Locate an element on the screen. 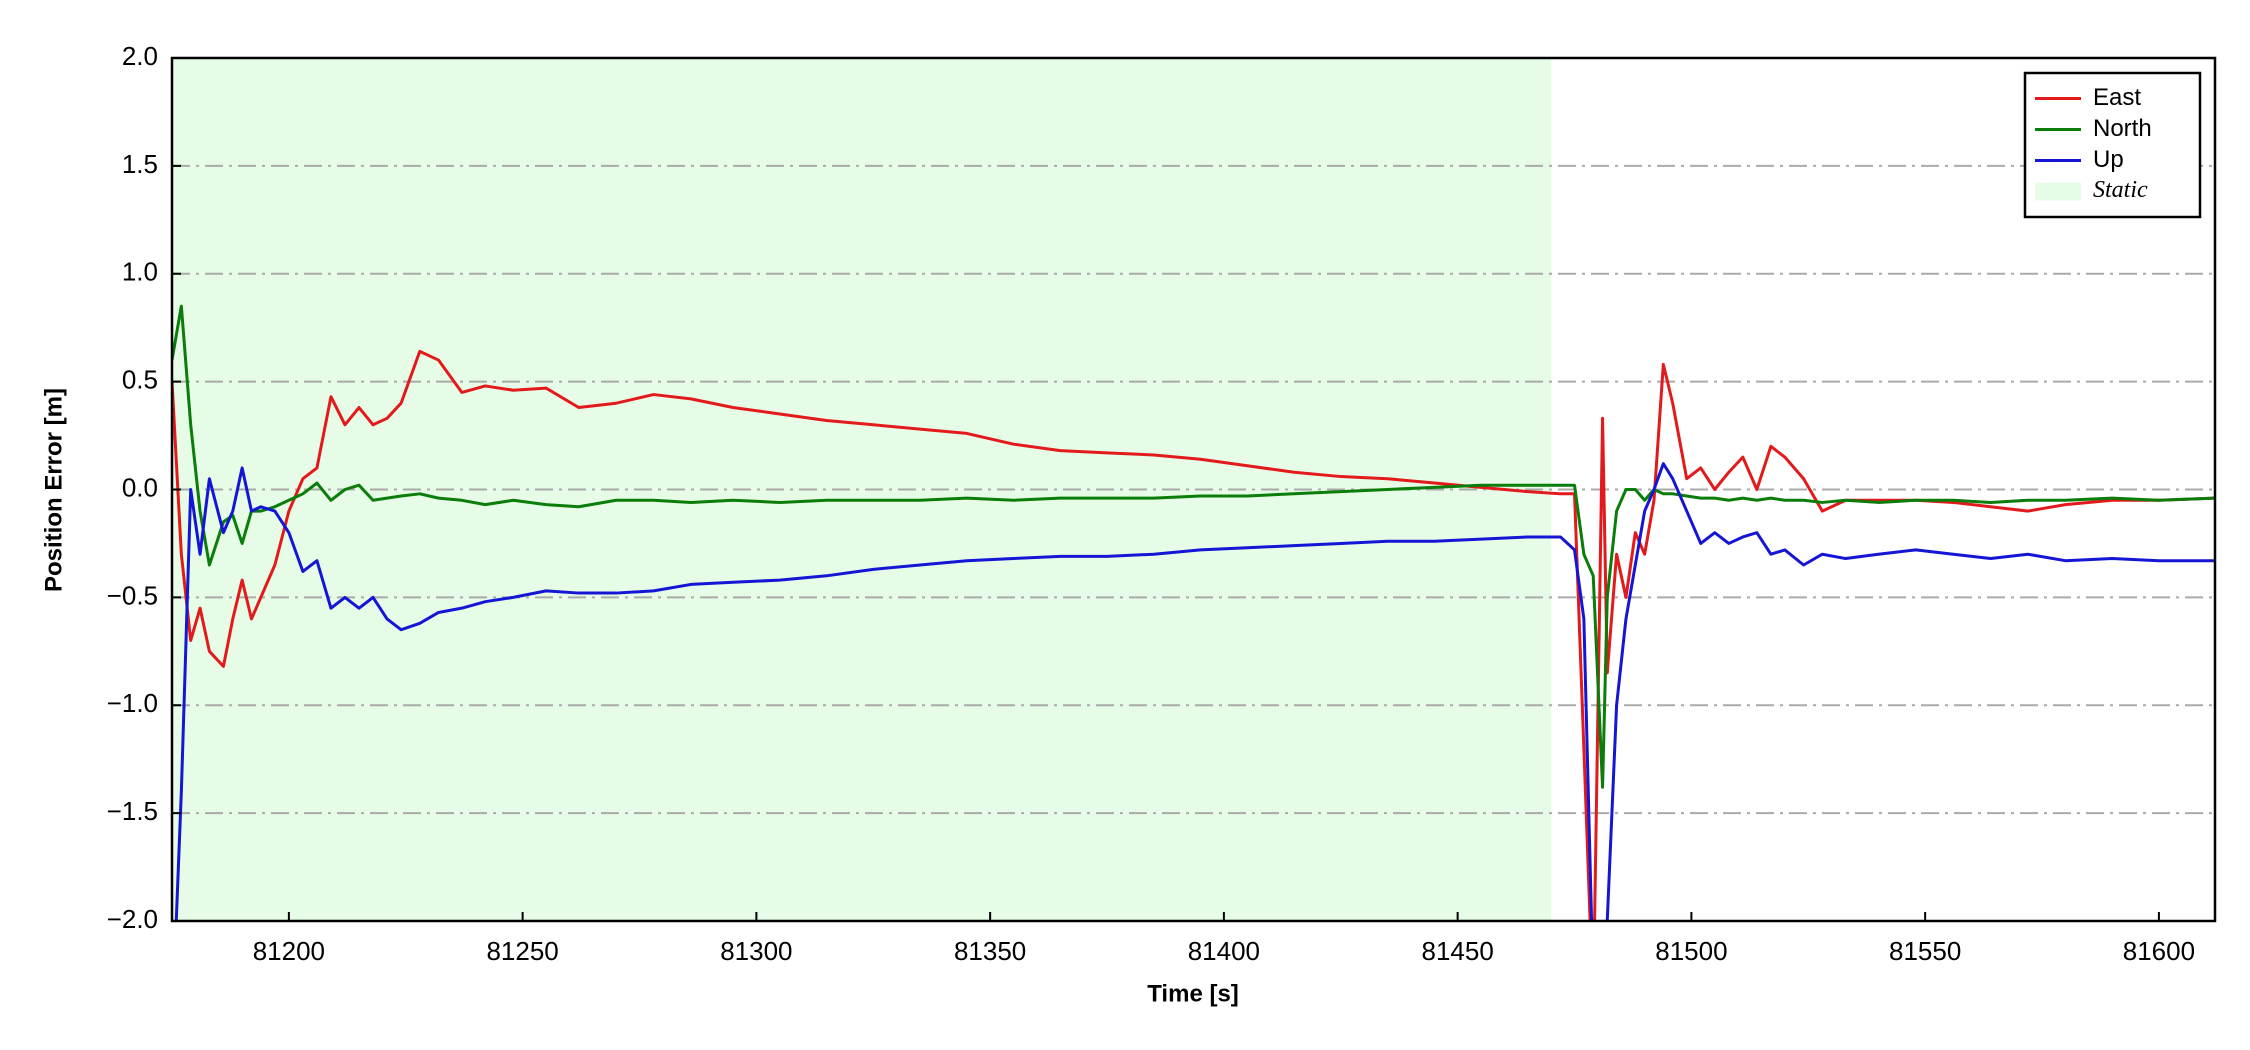 Image resolution: width=2250 pixels, height=1050 pixels. x-tick-label: 81200 is located at coordinates (289, 951).